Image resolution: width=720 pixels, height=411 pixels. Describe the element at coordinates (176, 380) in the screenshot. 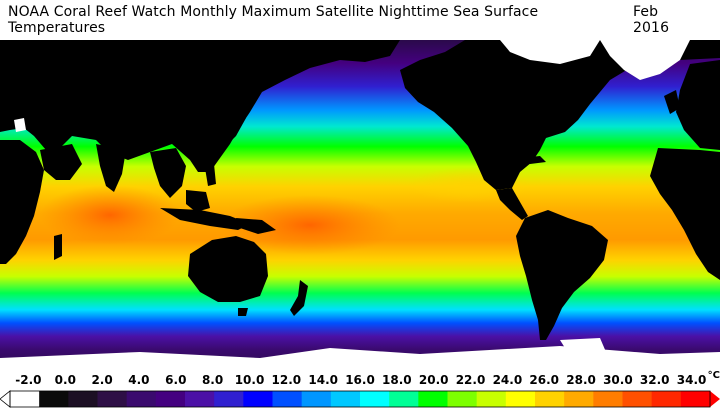

I see `colorbar-tick-label: 6.0` at that location.